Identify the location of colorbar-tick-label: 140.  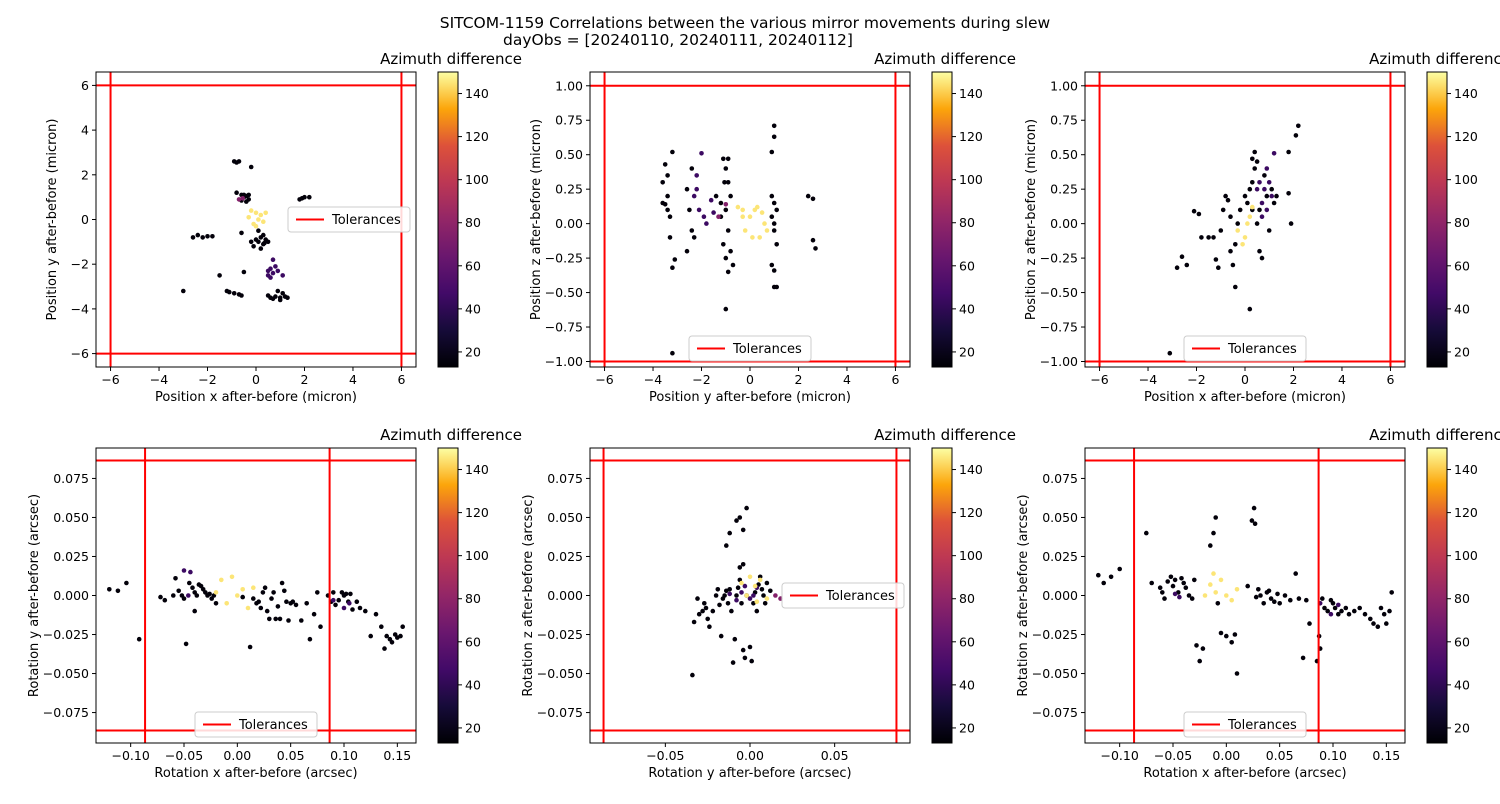
(971, 93).